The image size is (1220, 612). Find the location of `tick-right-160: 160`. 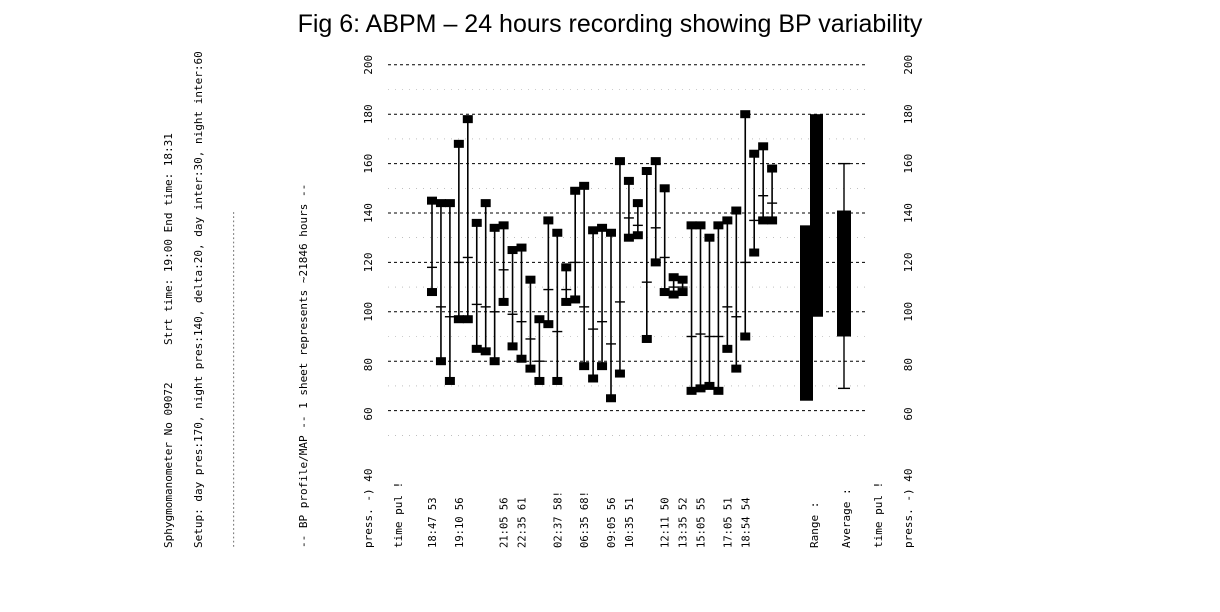

tick-right-160: 160 is located at coordinates (908, 164).